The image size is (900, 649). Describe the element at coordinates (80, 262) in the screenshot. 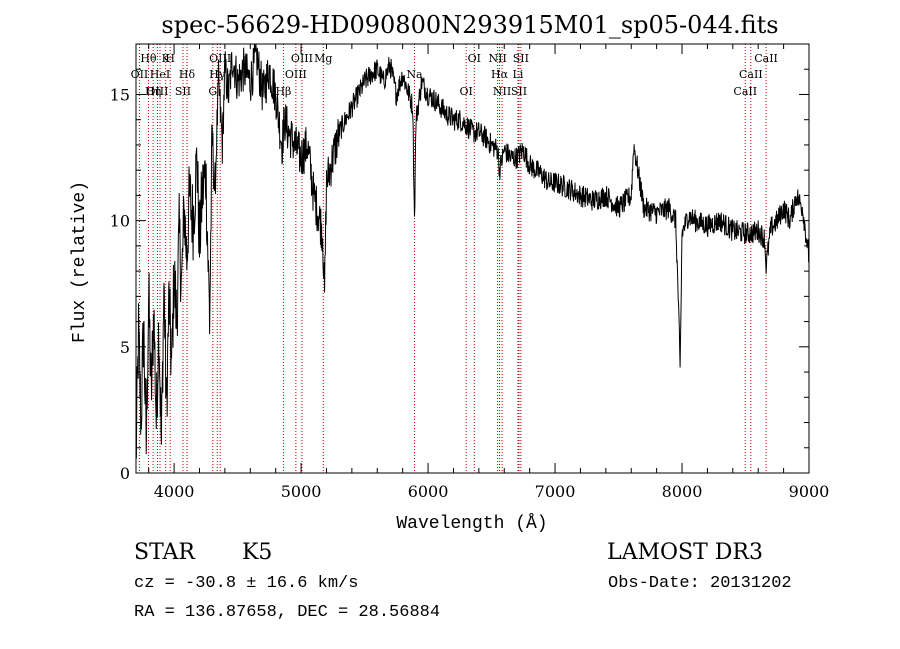

I see `y-axis-label: Flux (relative)` at that location.